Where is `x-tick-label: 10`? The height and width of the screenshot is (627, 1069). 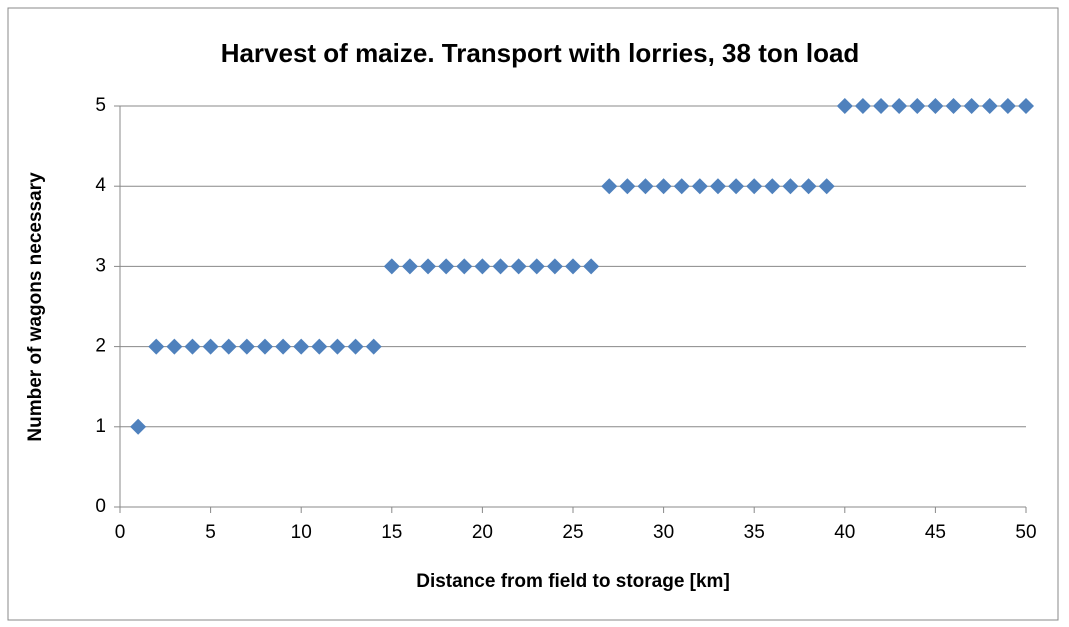
x-tick-label: 10 is located at coordinates (301, 532).